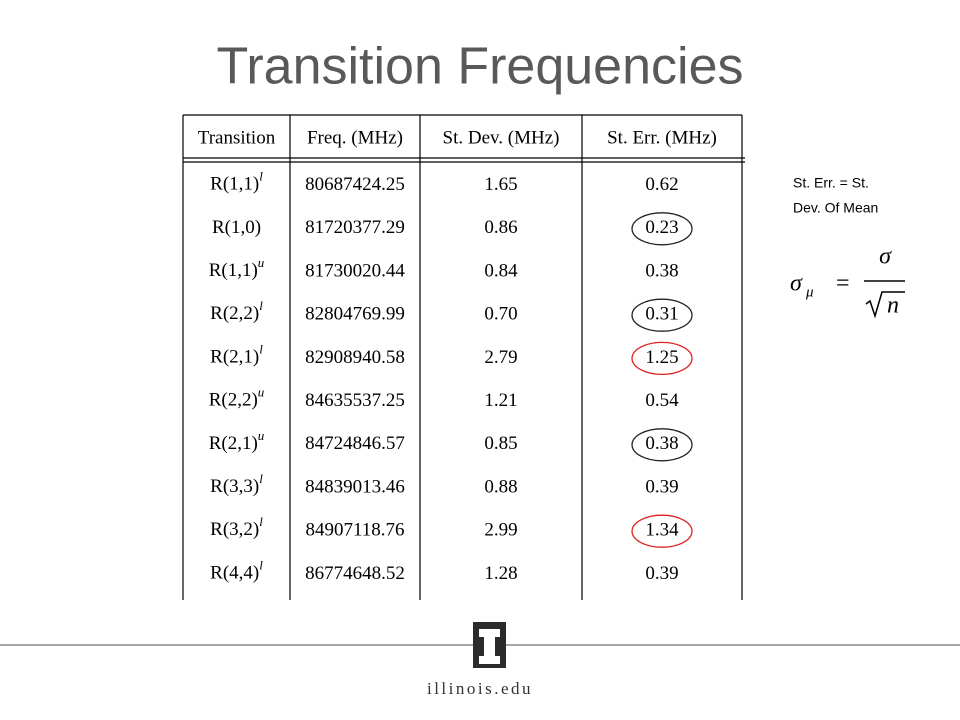  I want to click on transition-cell: R(3,3)l, so click(236, 484).